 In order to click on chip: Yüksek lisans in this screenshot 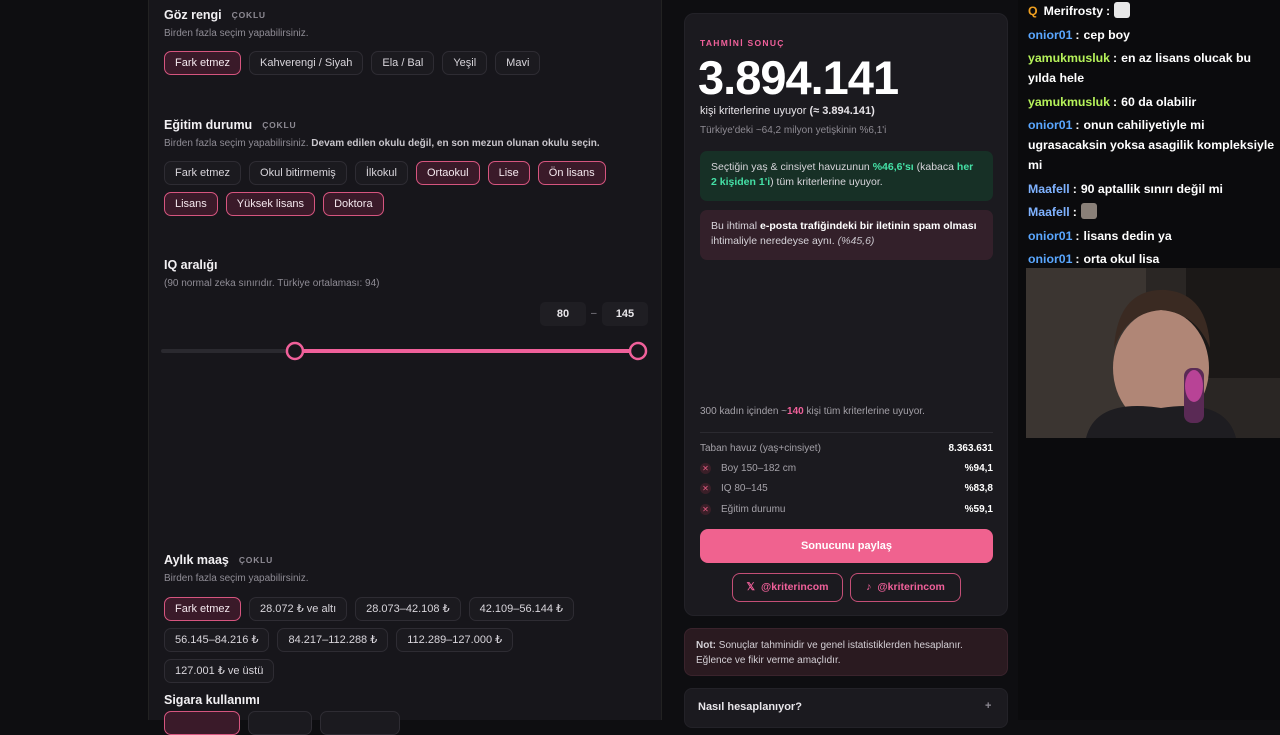, I will do `click(270, 204)`.